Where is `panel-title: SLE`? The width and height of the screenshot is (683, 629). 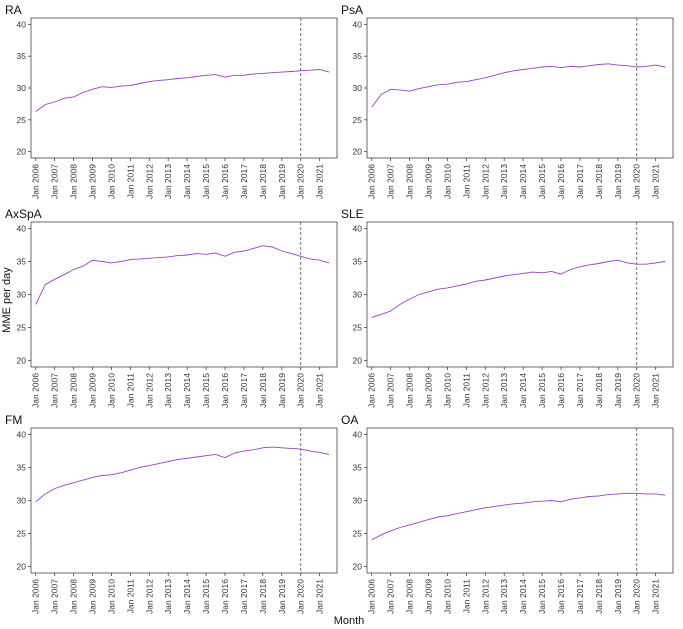 panel-title: SLE is located at coordinates (352, 214).